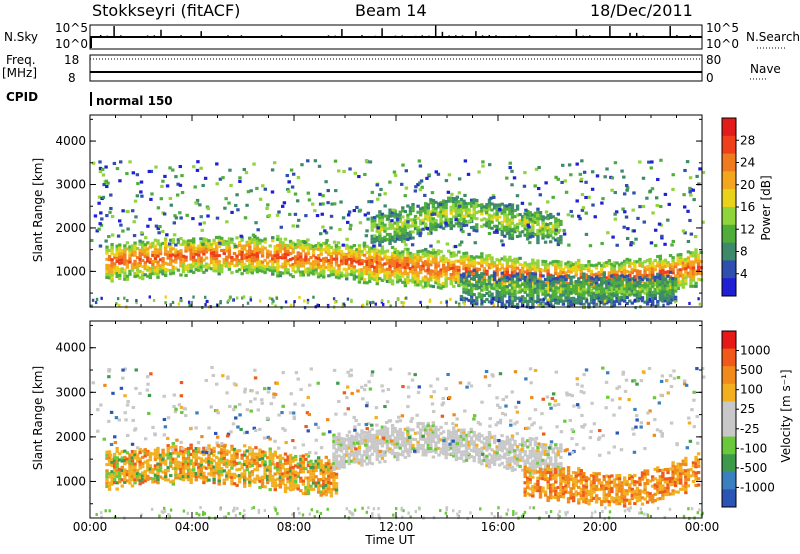 The height and width of the screenshot is (554, 800). What do you see at coordinates (179, 304) in the screenshot?
I see `near-range-cell` at bounding box center [179, 304].